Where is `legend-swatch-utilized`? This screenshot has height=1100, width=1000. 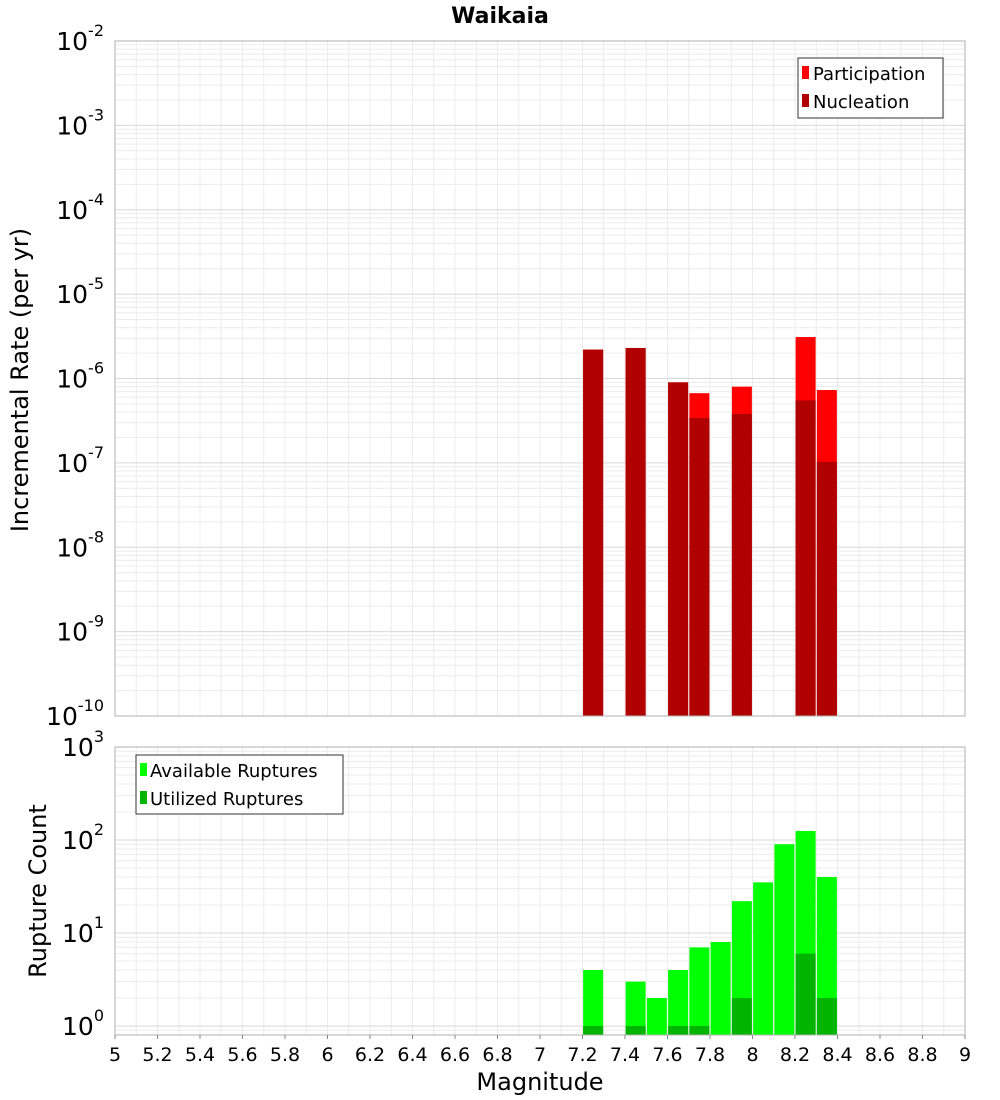 legend-swatch-utilized is located at coordinates (143, 797).